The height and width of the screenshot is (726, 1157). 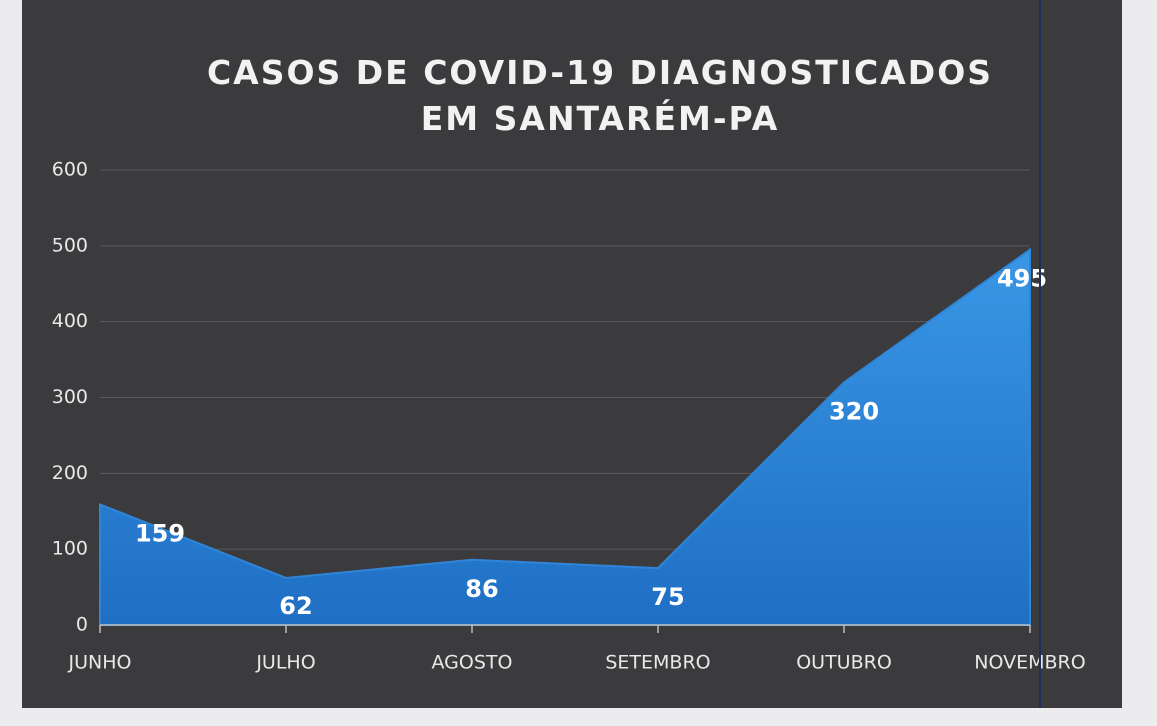 I want to click on data-label: 159, so click(x=160, y=533).